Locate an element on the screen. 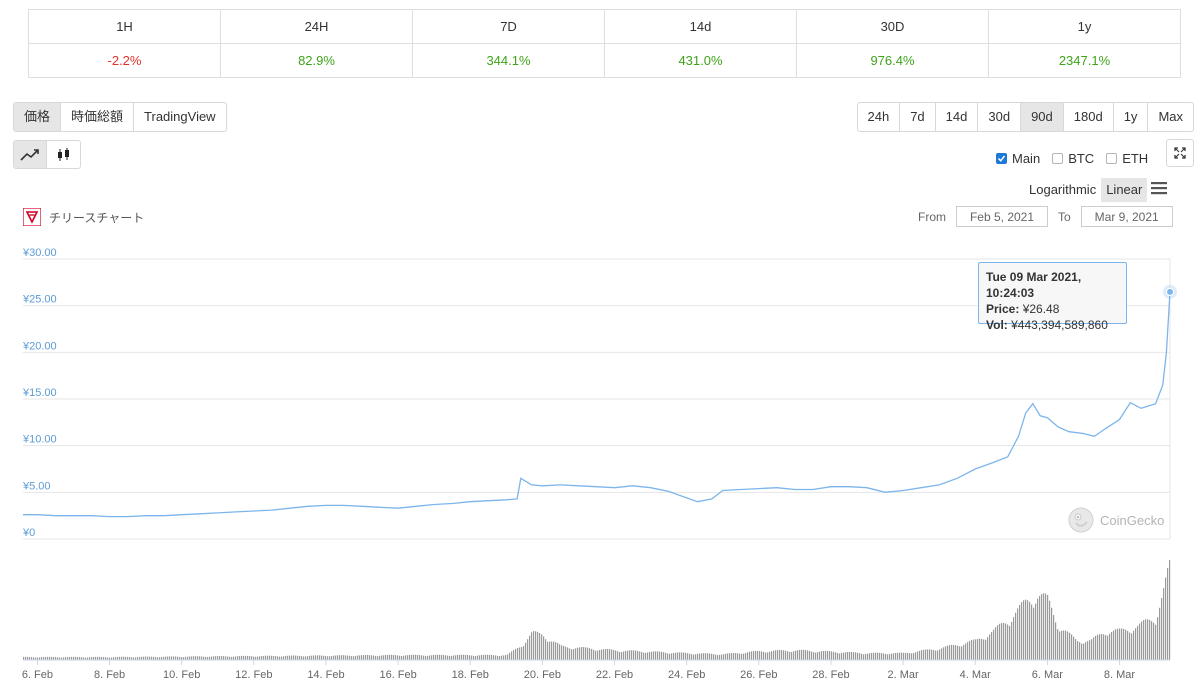  chart-menu-button is located at coordinates (1159, 189).